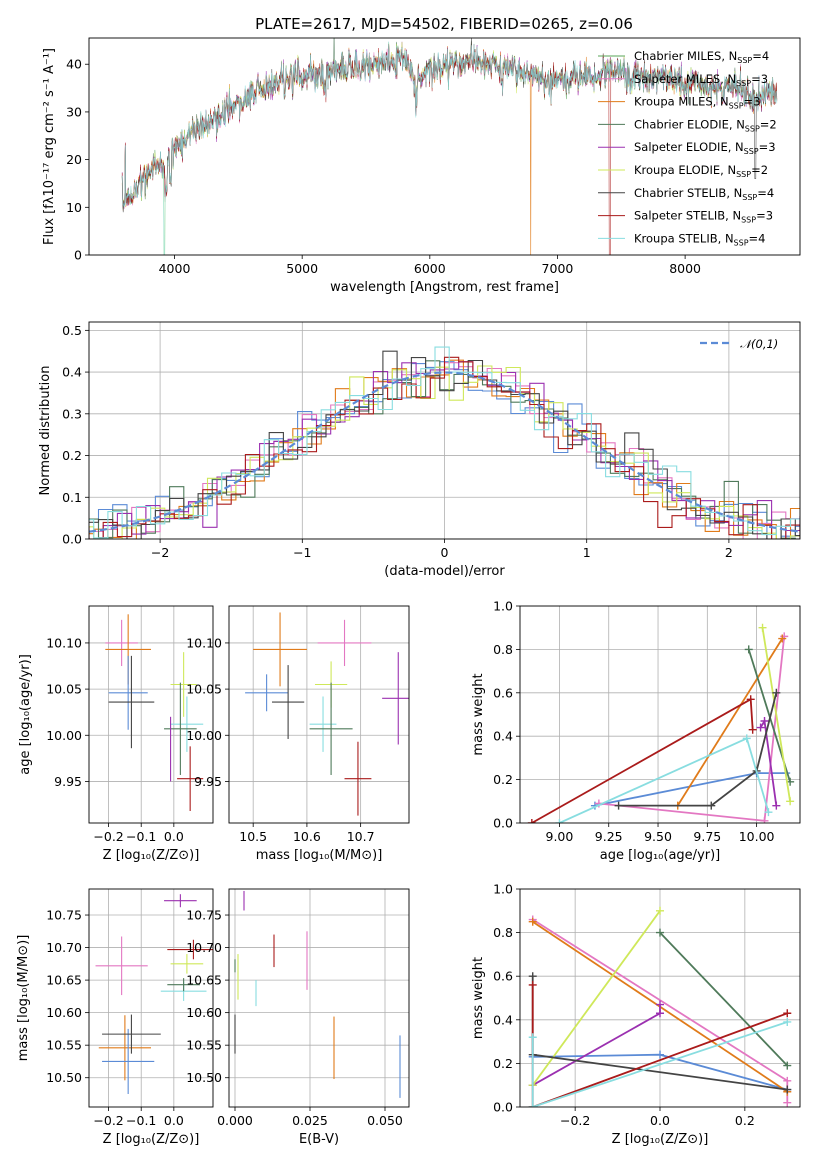  Describe the element at coordinates (503, 976) in the screenshot. I see `y-tick-label: 0.6` at that location.